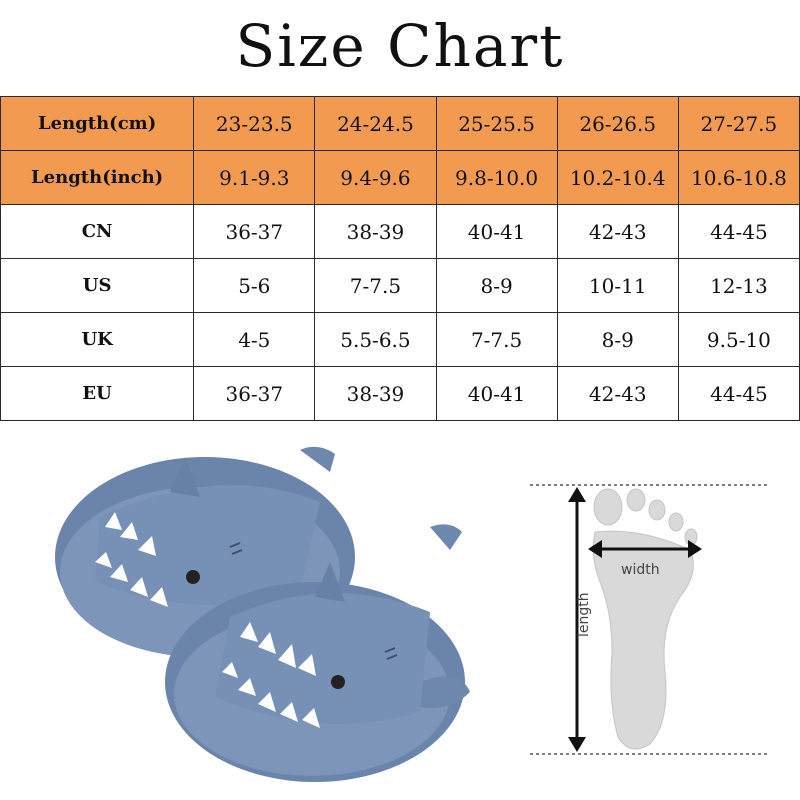 The width and height of the screenshot is (800, 800). Describe the element at coordinates (640, 570) in the screenshot. I see `width-label: width` at that location.